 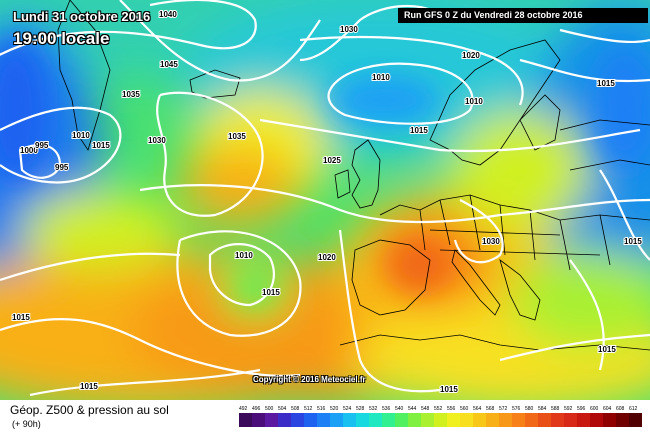 What do you see at coordinates (523, 15) in the screenshot?
I see `run-info-banner: Run GFS 0 Z du Vendredi 28 octobre 2016` at bounding box center [523, 15].